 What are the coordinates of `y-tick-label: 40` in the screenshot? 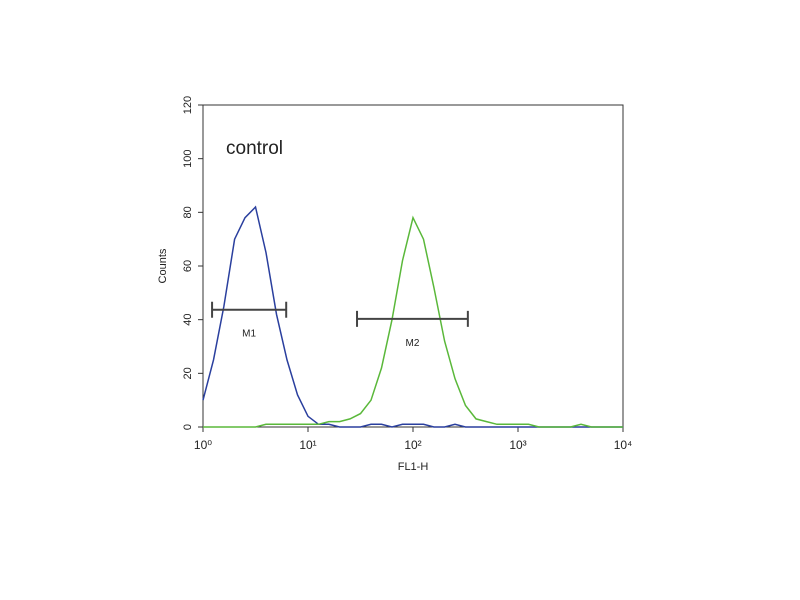 It's located at (188, 320).